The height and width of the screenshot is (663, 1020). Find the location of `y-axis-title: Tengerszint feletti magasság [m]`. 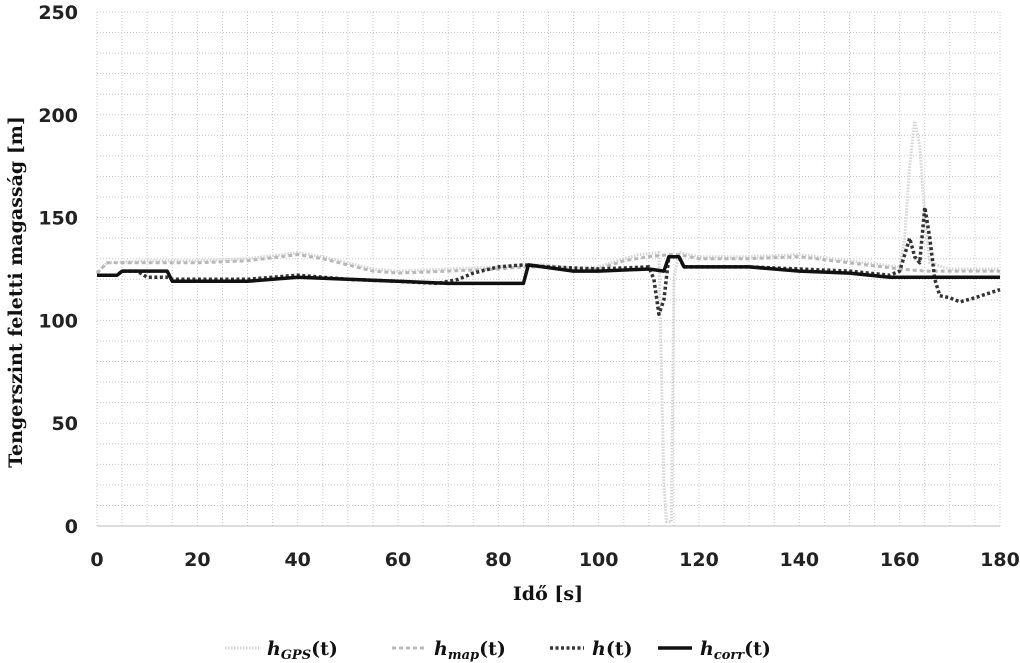

y-axis-title: Tengerszint feletti magasság [m] is located at coordinates (16, 292).